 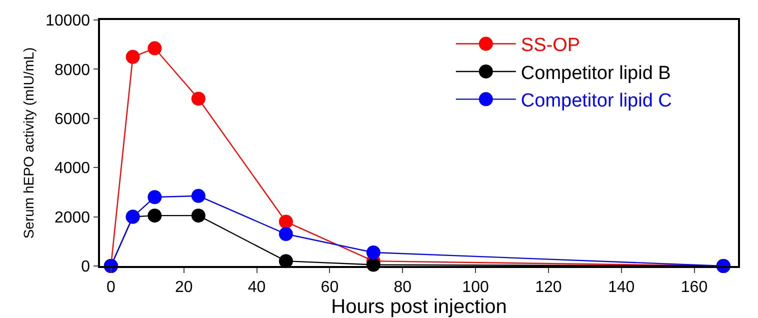 What do you see at coordinates (419, 307) in the screenshot?
I see `x-axis-title: Hours post injection` at bounding box center [419, 307].